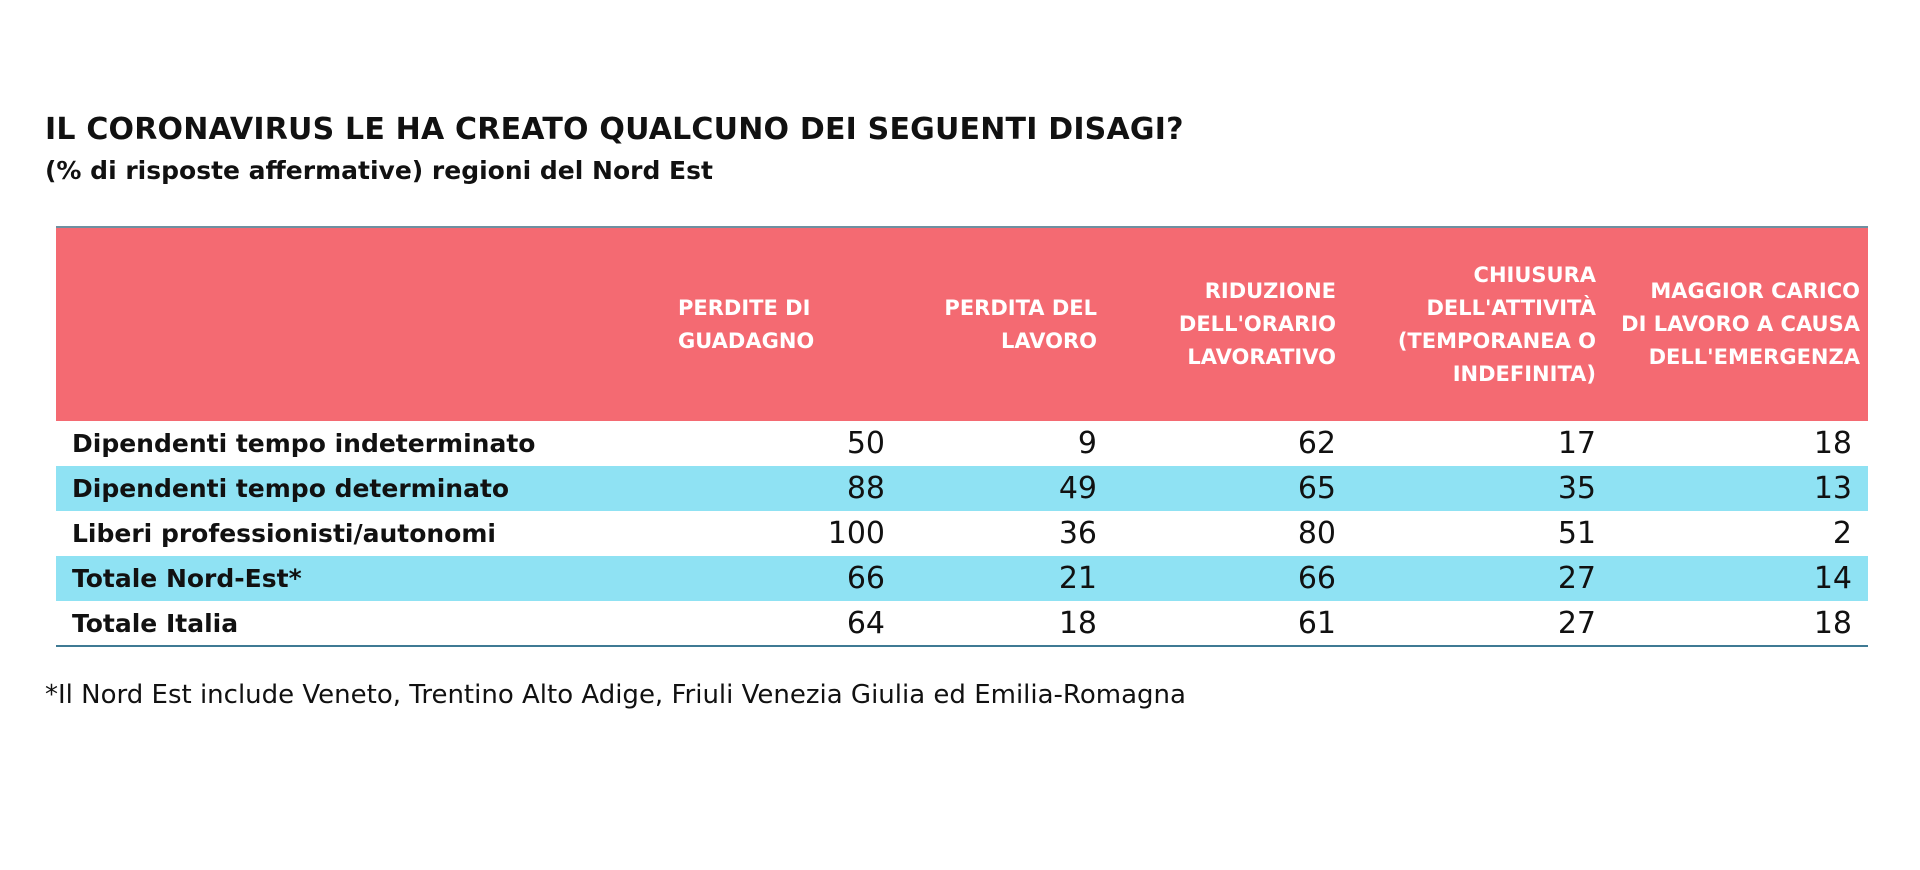  I want to click on value-cell-perdita-lavoro: 49, so click(1077, 488).